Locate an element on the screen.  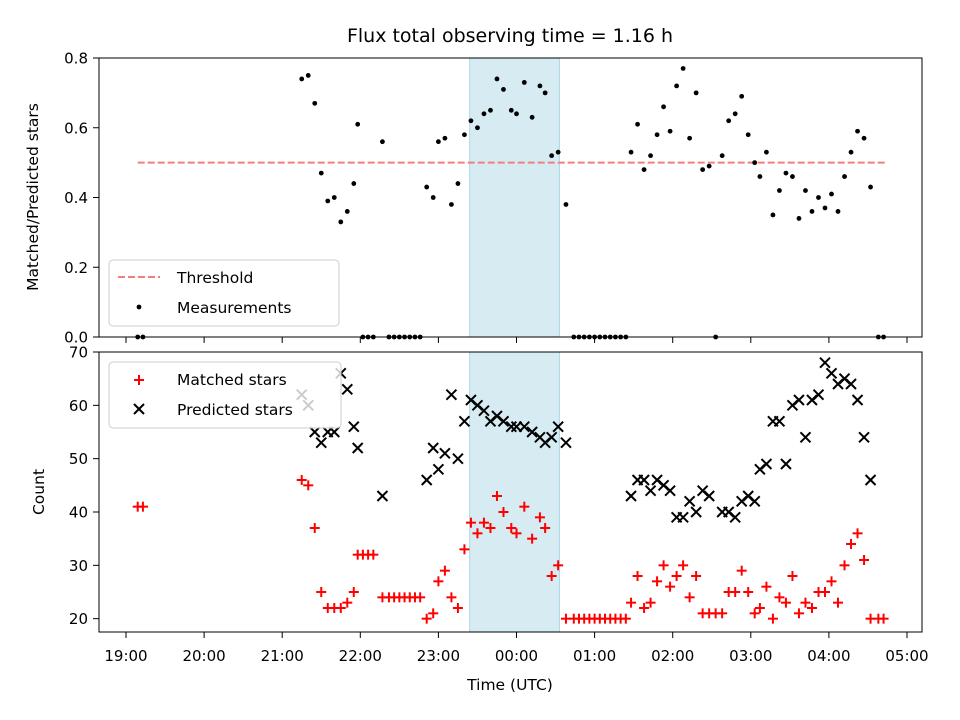
top-legend: Threshold Measurements is located at coordinates (224, 293).